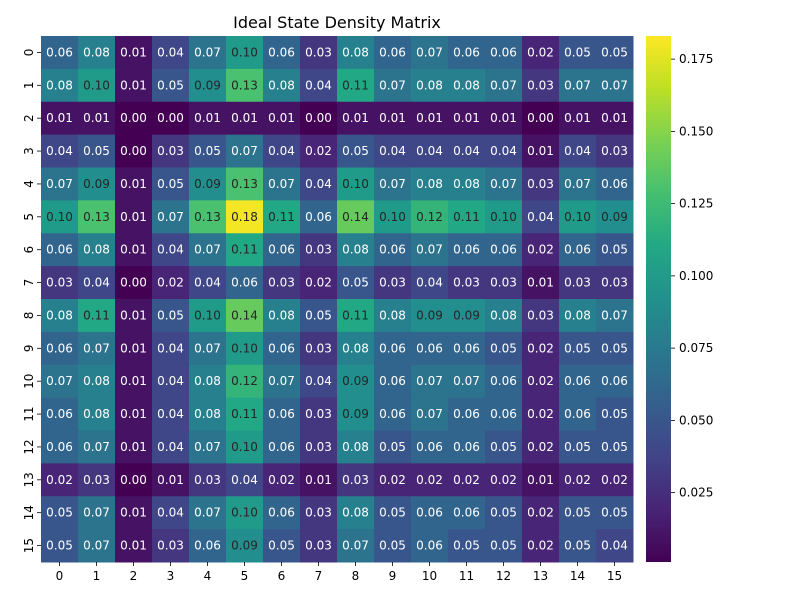 Image resolution: width=800 pixels, height=600 pixels. I want to click on x-tick-label: 5, so click(245, 576).